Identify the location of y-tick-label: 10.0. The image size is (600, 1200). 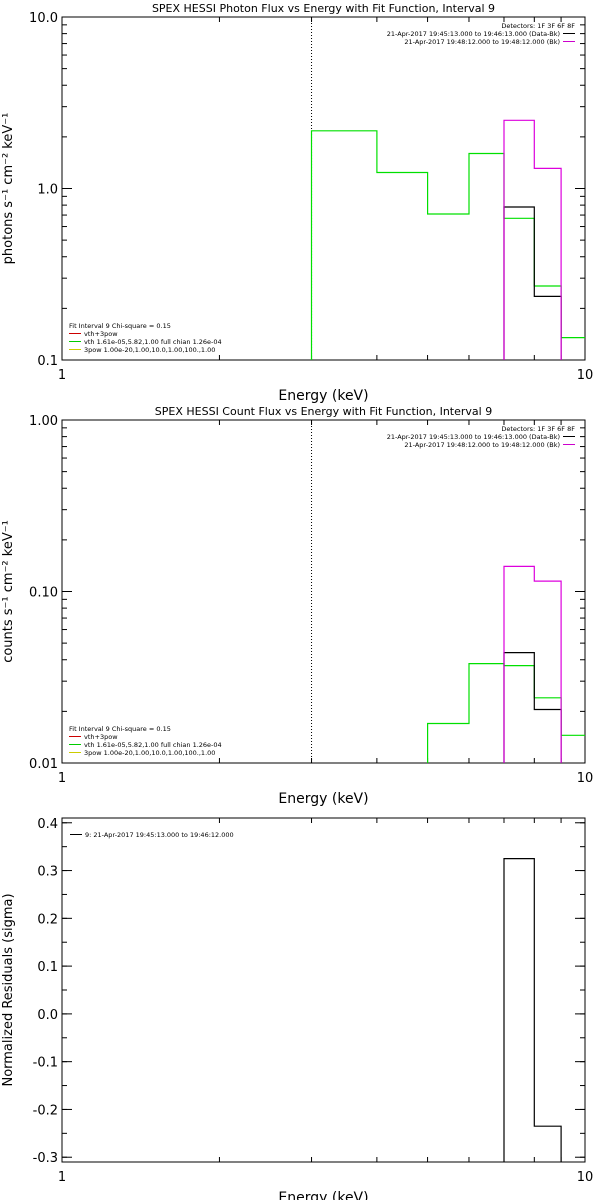
(43, 18).